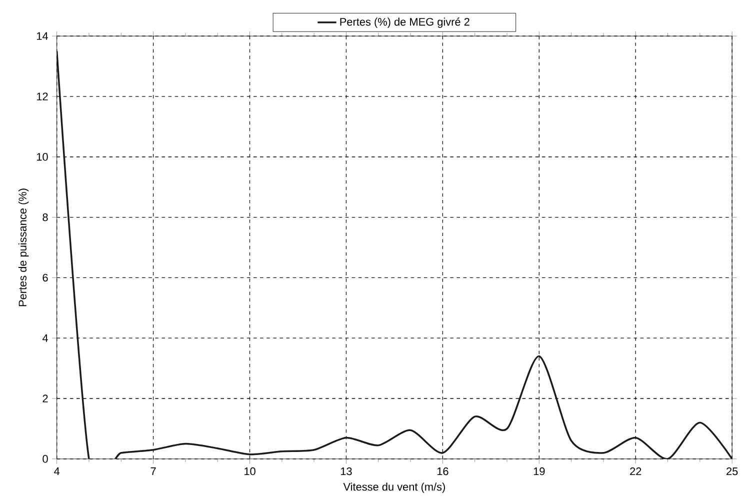 The image size is (743, 497). Describe the element at coordinates (636, 471) in the screenshot. I see `x-tick-label: 22` at that location.